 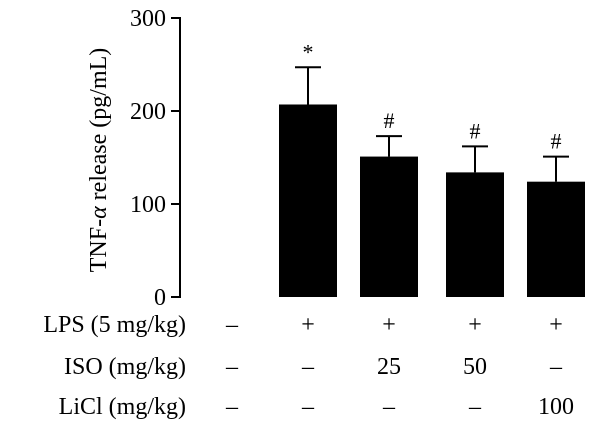 What do you see at coordinates (475, 367) in the screenshot?
I see `table-cell: 50` at bounding box center [475, 367].